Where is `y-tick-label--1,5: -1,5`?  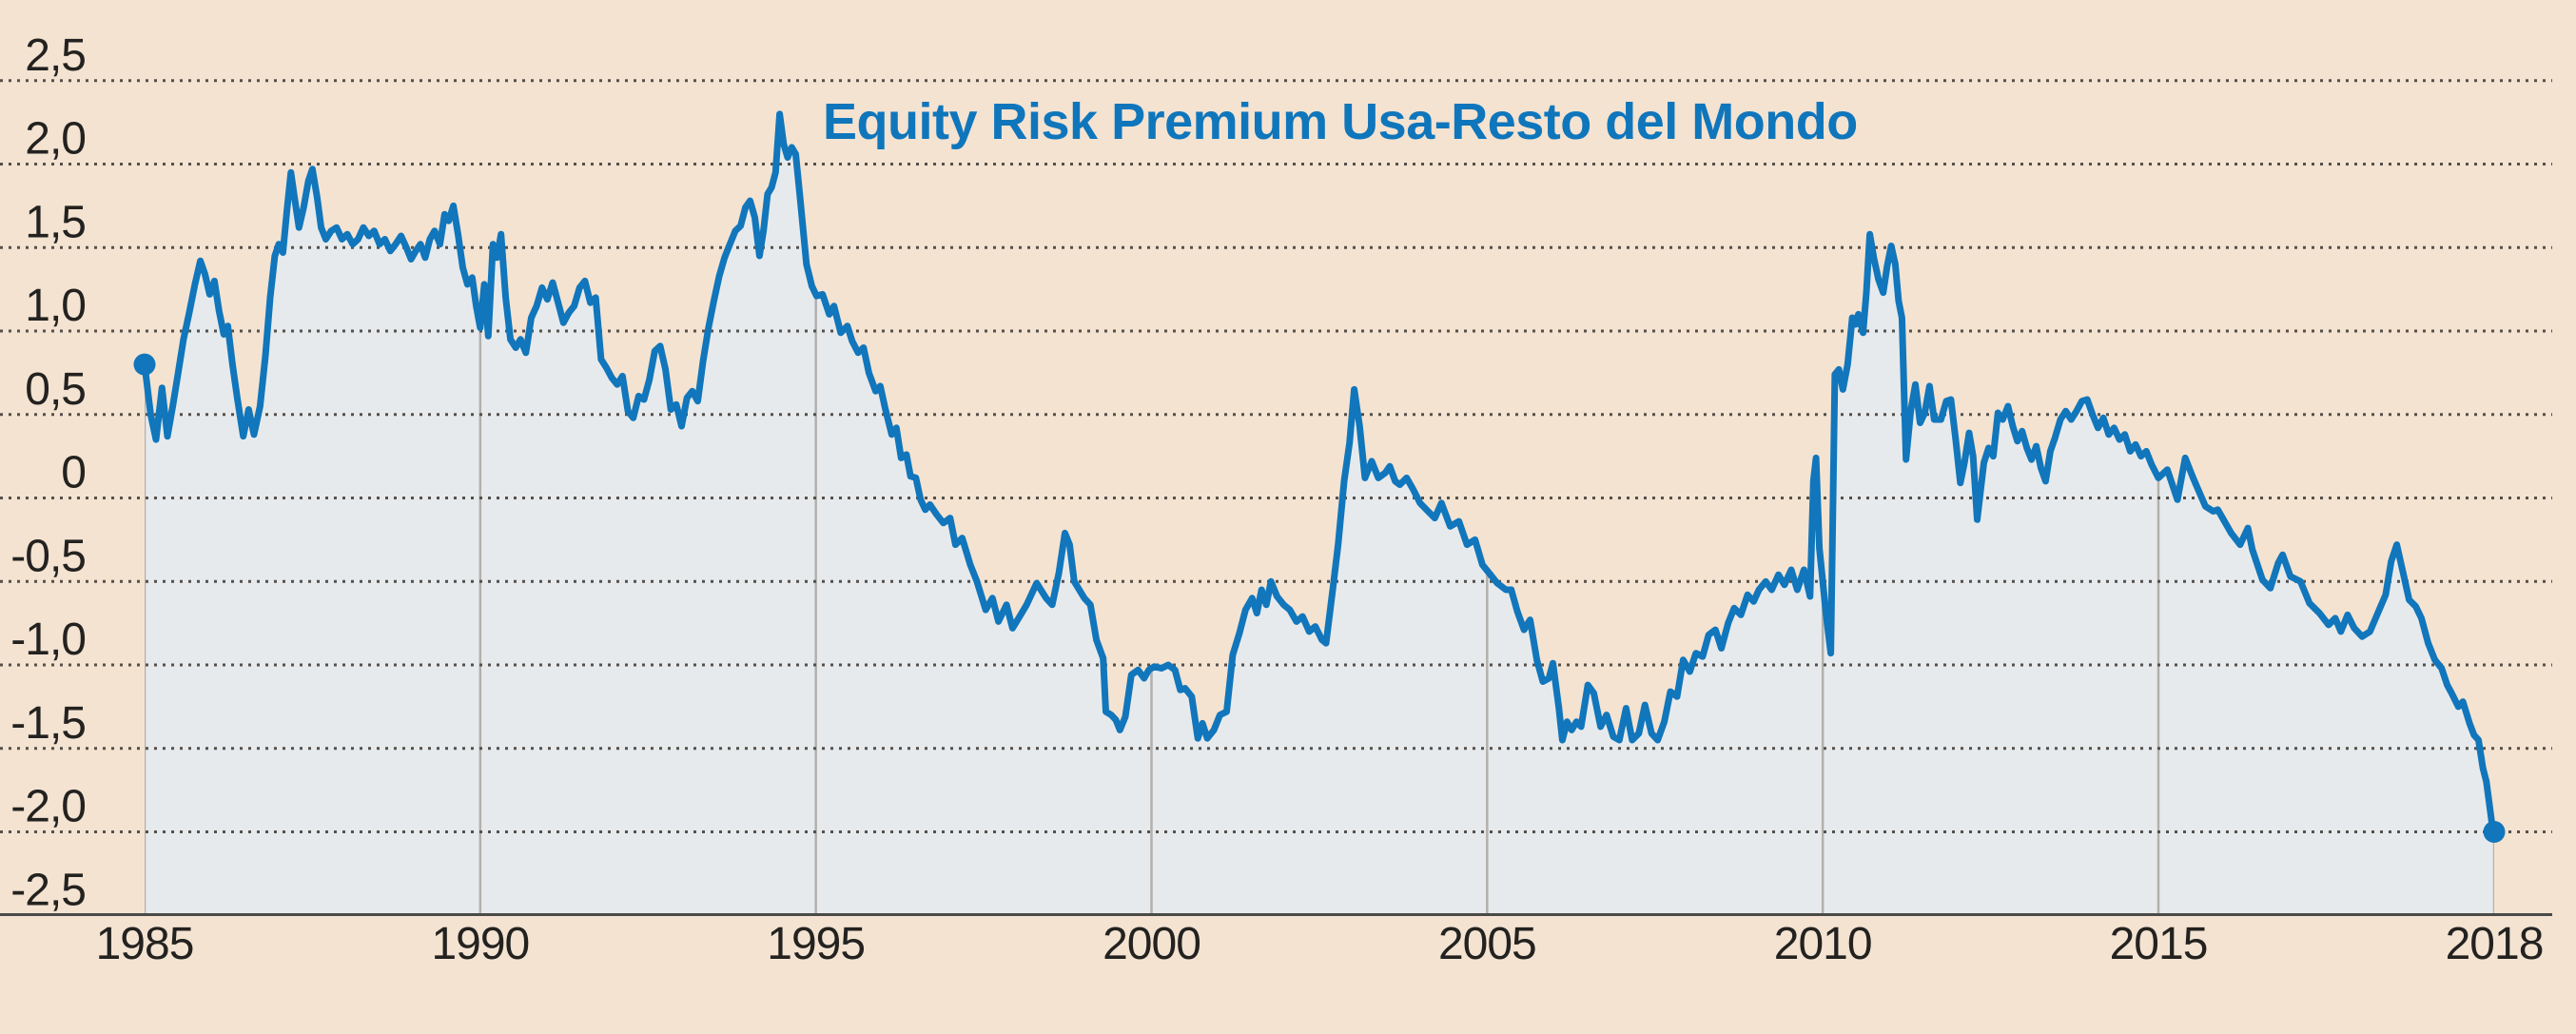 y-tick-label--1,5: -1,5 is located at coordinates (48, 723).